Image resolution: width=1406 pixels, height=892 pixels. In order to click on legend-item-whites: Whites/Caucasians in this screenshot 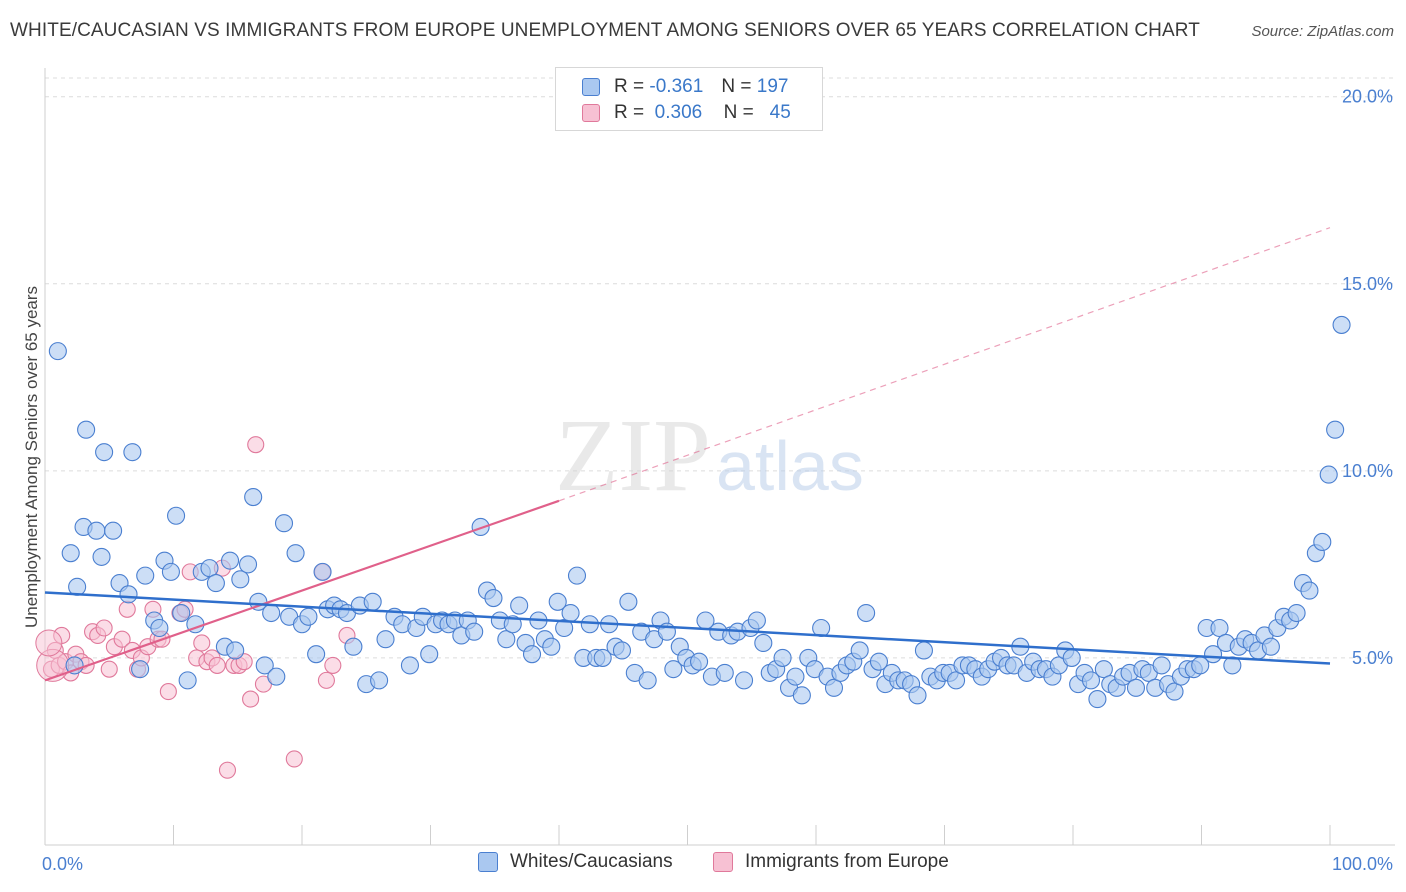, I will do `click(575, 862)`.